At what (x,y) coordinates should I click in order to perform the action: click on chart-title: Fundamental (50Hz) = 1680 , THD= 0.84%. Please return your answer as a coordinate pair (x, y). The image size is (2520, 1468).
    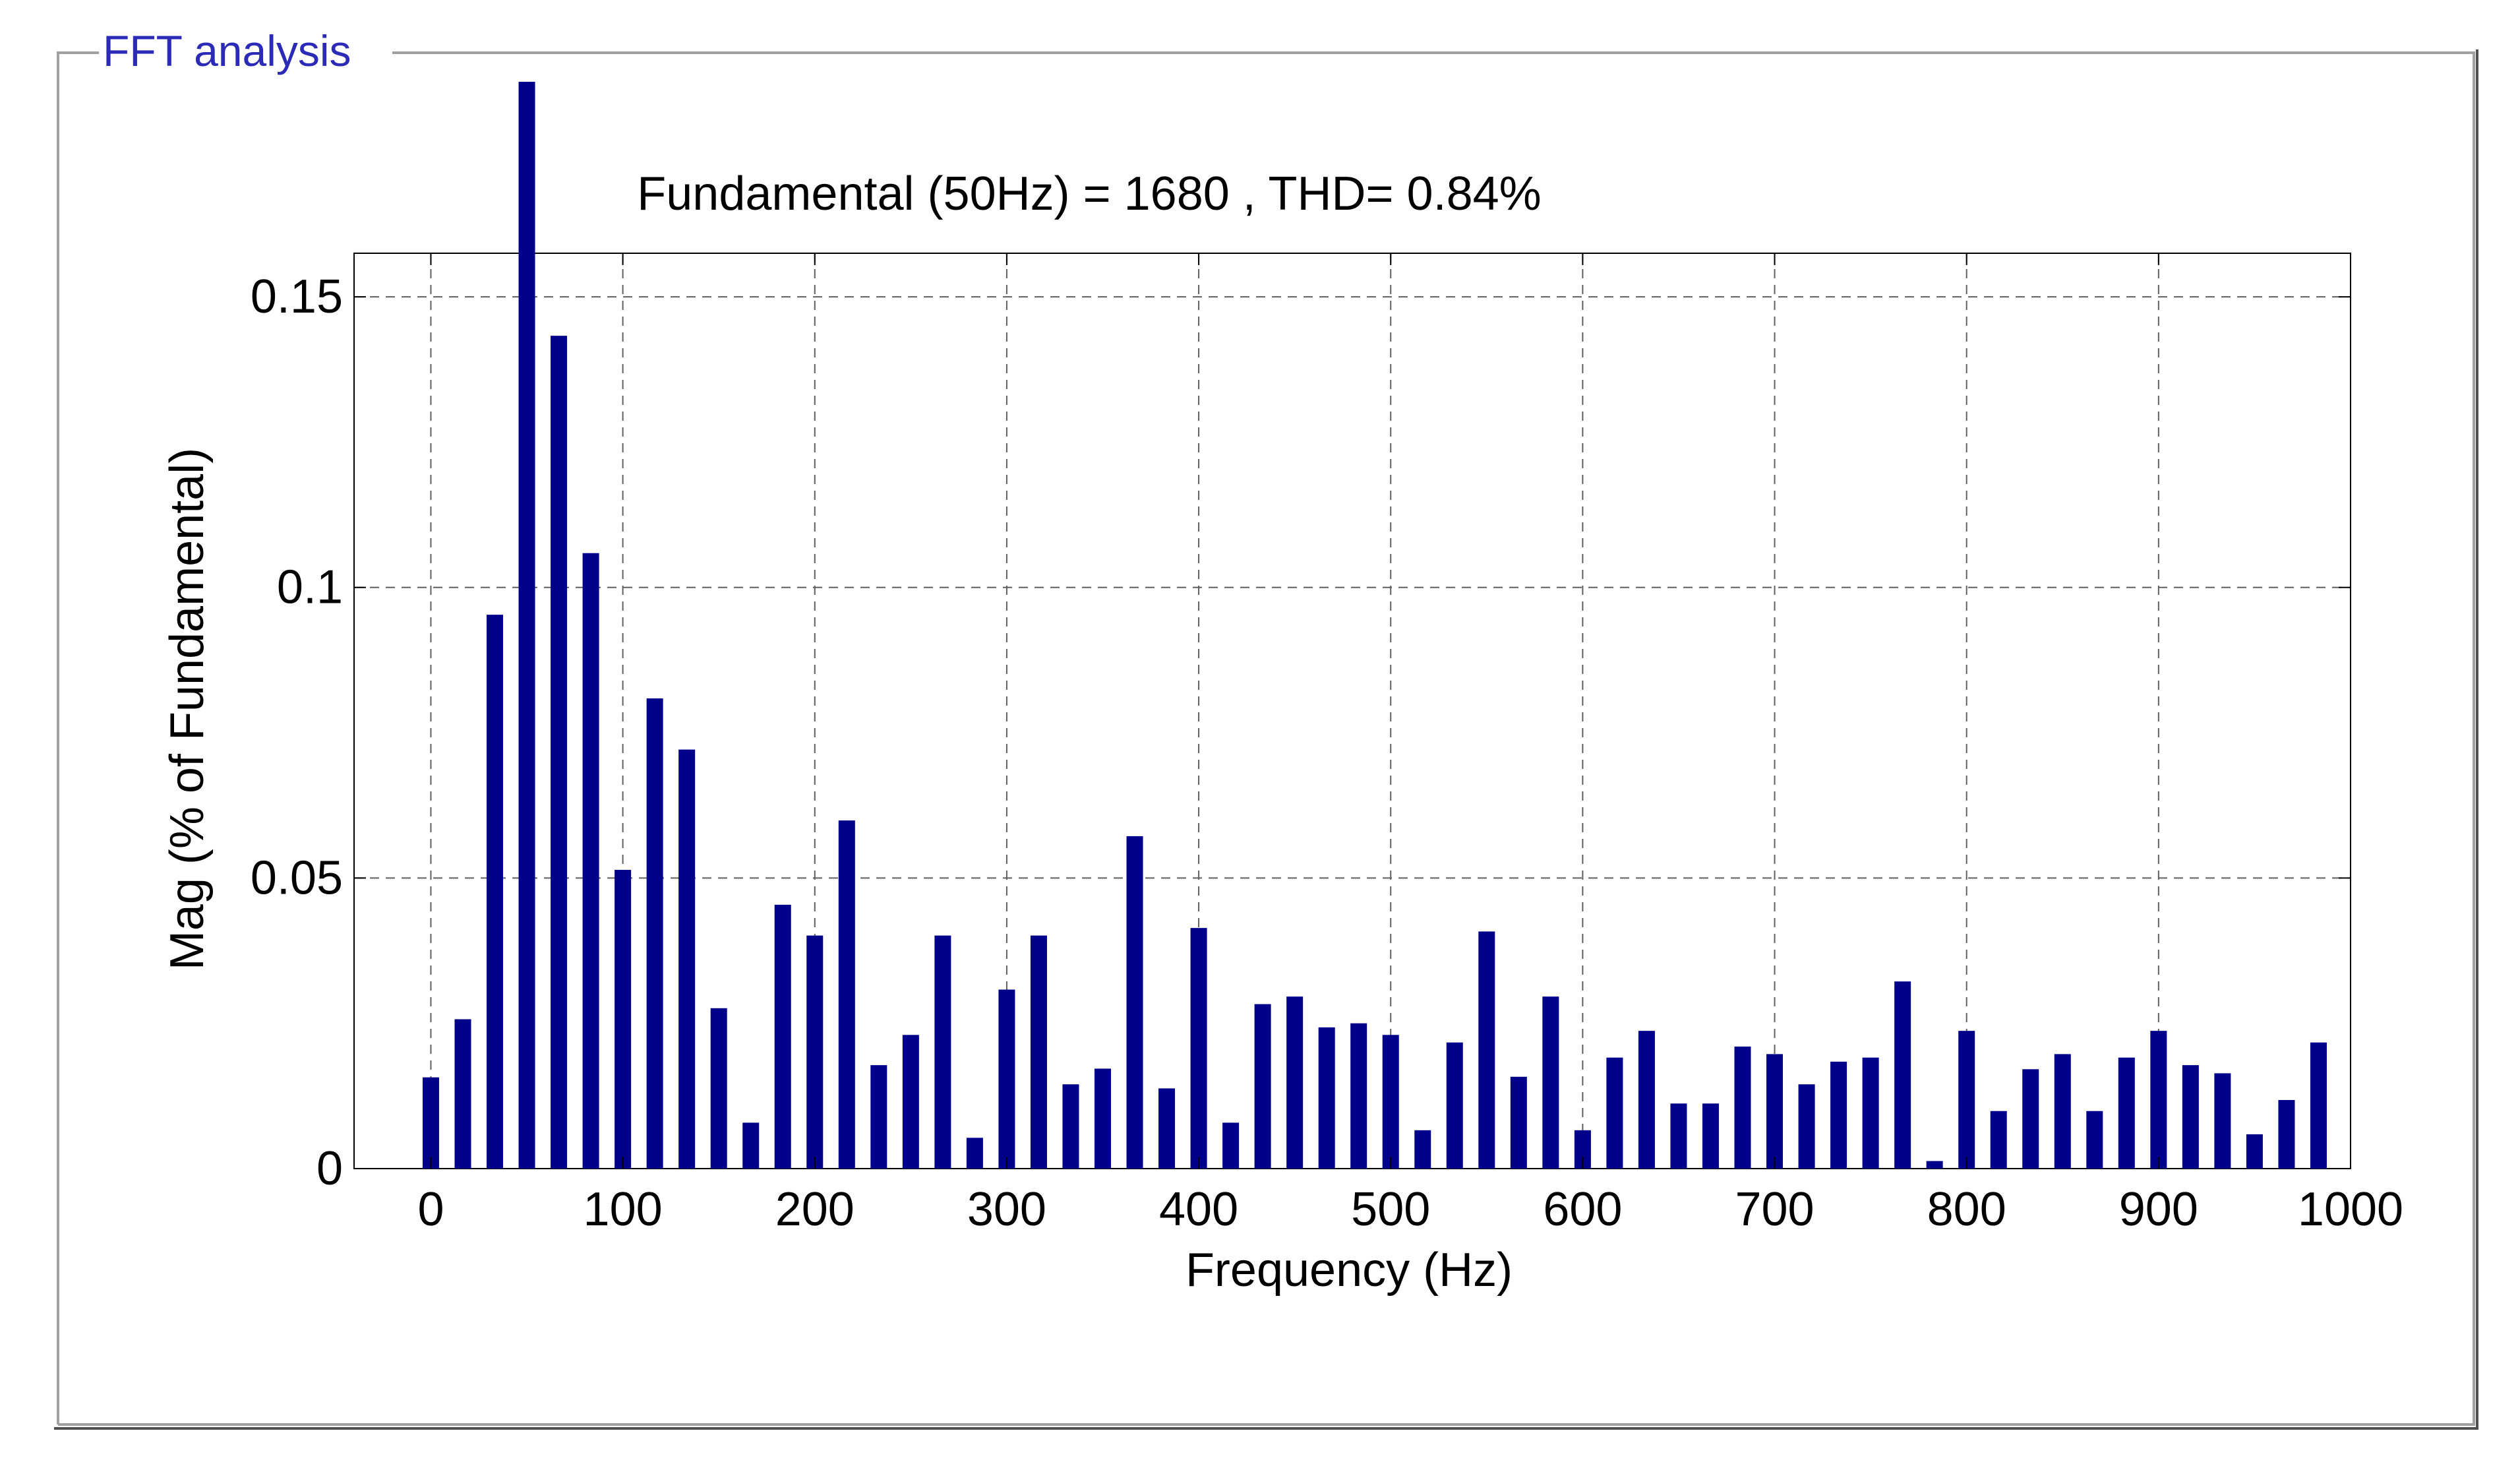
    Looking at the image, I should click on (1089, 194).